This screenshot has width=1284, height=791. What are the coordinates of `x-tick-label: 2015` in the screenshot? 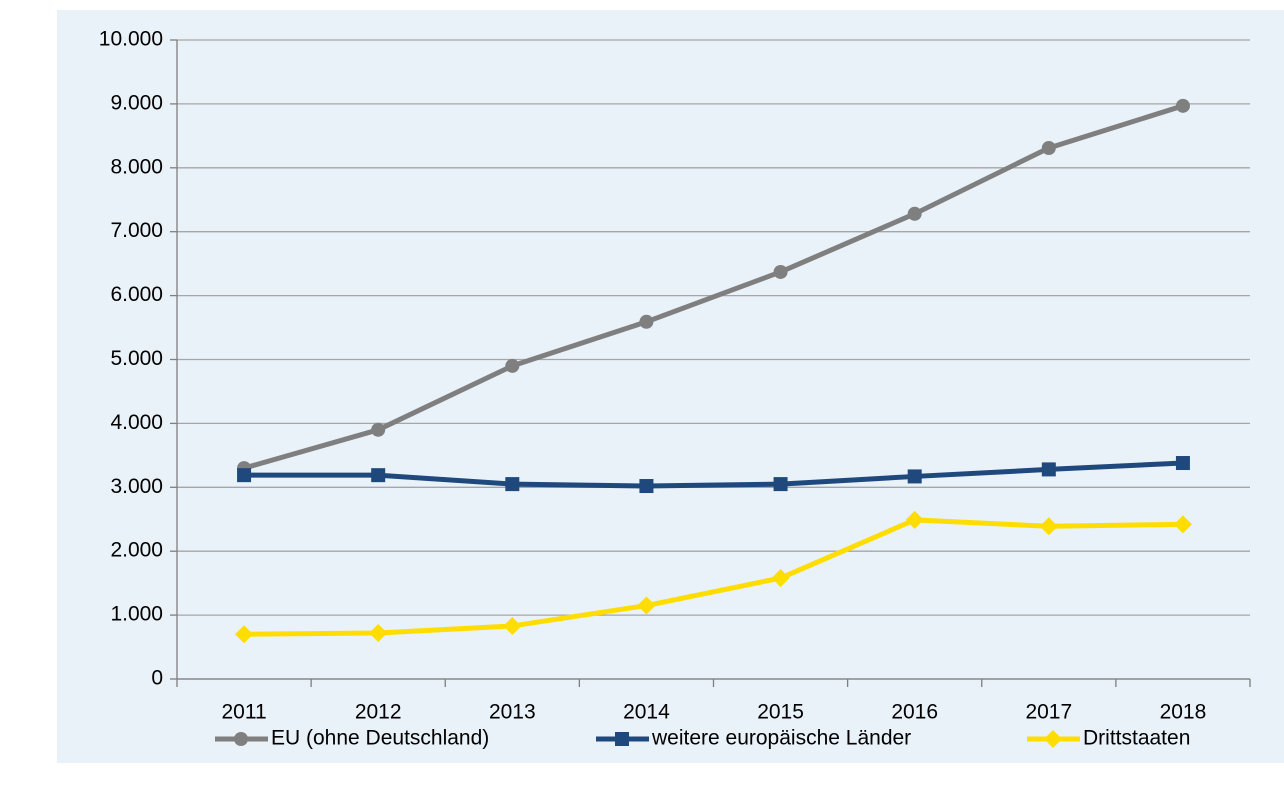 It's located at (780, 712).